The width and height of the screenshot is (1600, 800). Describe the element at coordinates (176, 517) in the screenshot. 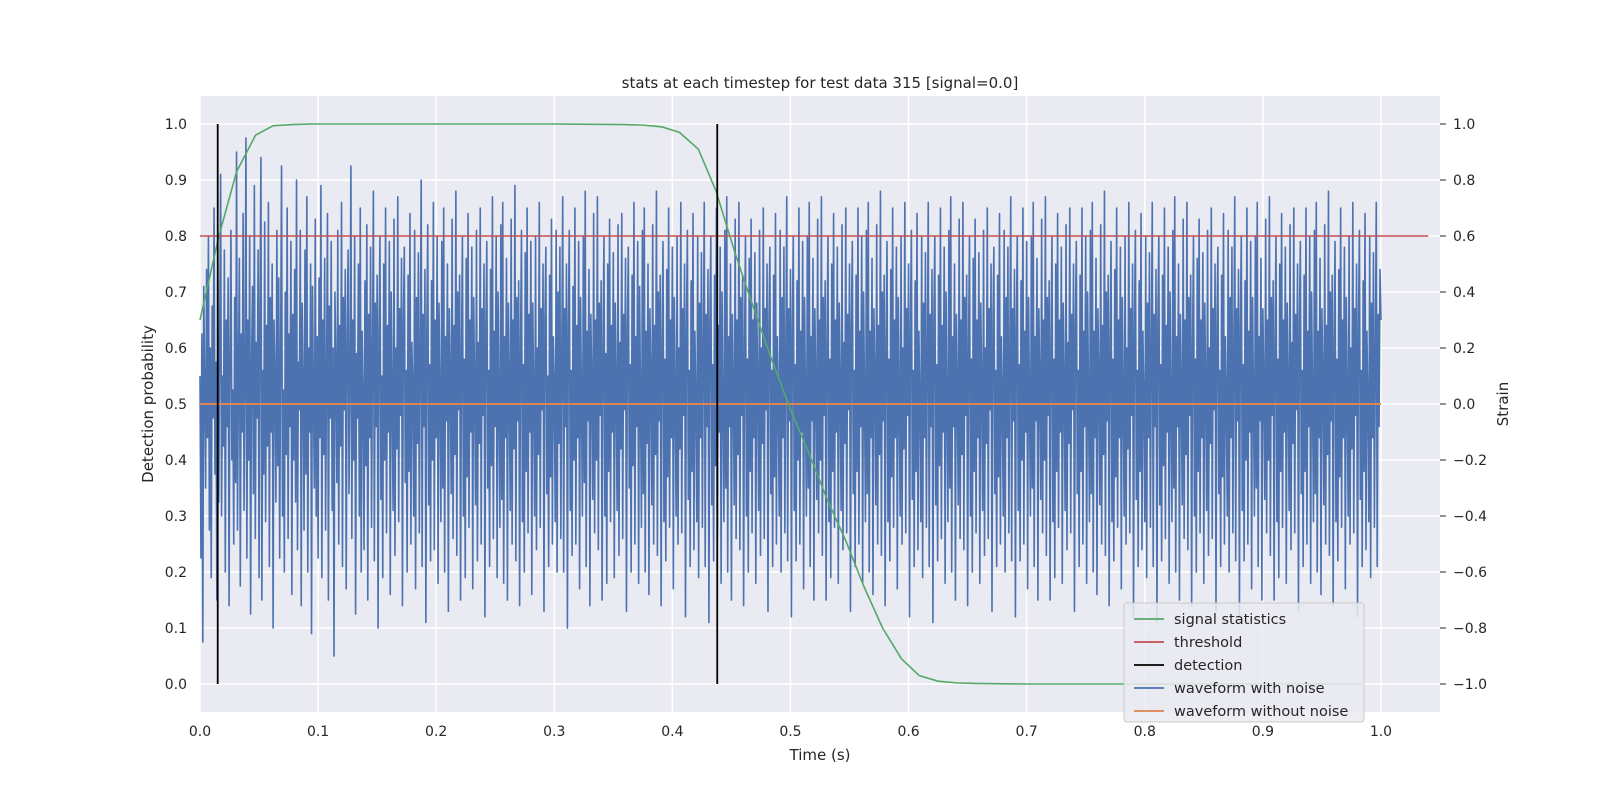

I see `y-tick-label: 0.3` at that location.